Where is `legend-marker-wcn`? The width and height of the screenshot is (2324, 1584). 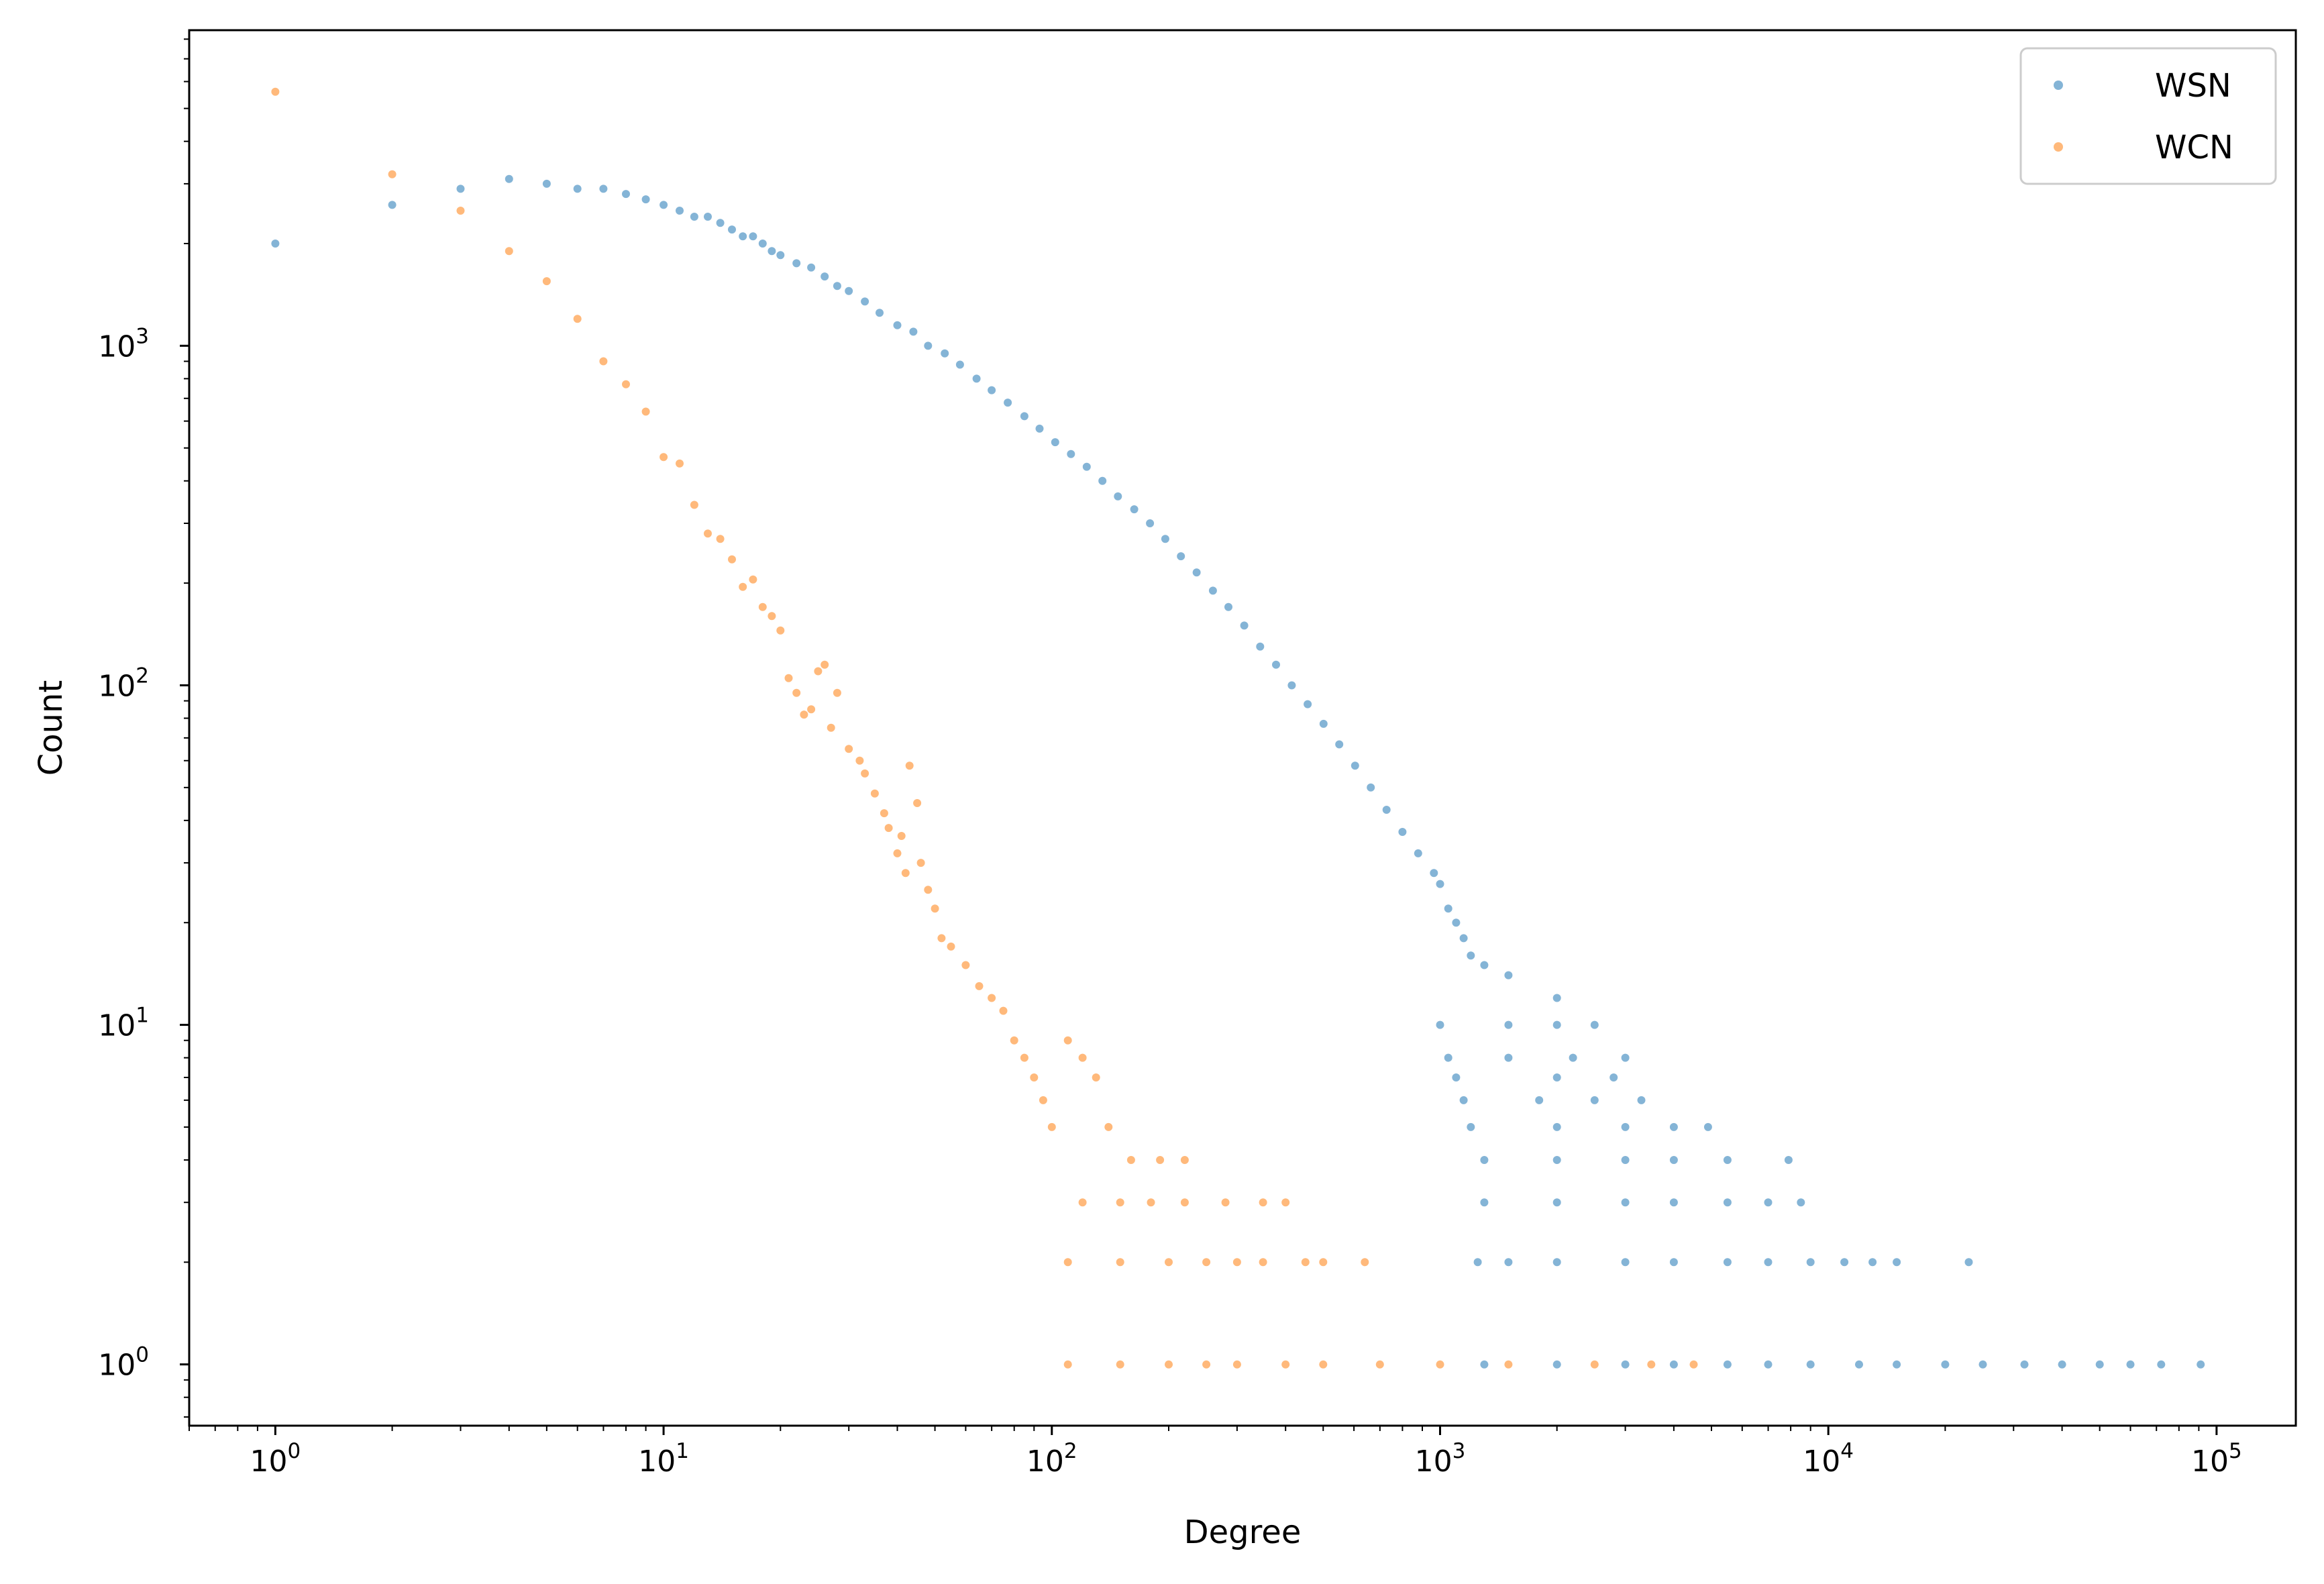 legend-marker-wcn is located at coordinates (2058, 147).